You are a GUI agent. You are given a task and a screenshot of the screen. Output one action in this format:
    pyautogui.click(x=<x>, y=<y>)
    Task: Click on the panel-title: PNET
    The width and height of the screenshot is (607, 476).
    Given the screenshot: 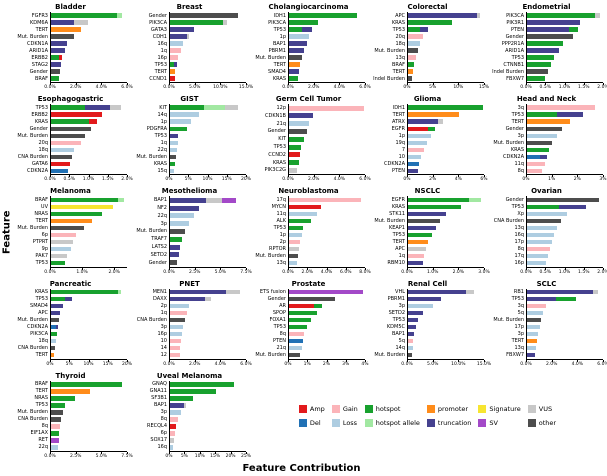 What is the action you would take?
    pyautogui.click(x=189, y=283)
    